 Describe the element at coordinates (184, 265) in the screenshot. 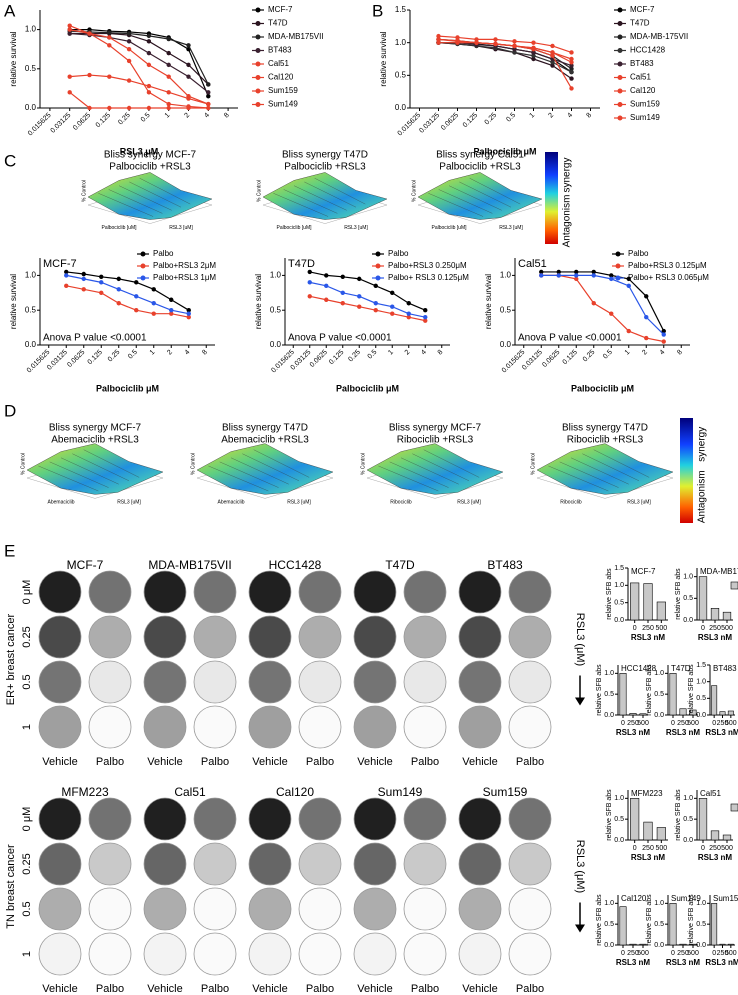

I see `legend-label: Palbo+RSL3 2μM` at that location.